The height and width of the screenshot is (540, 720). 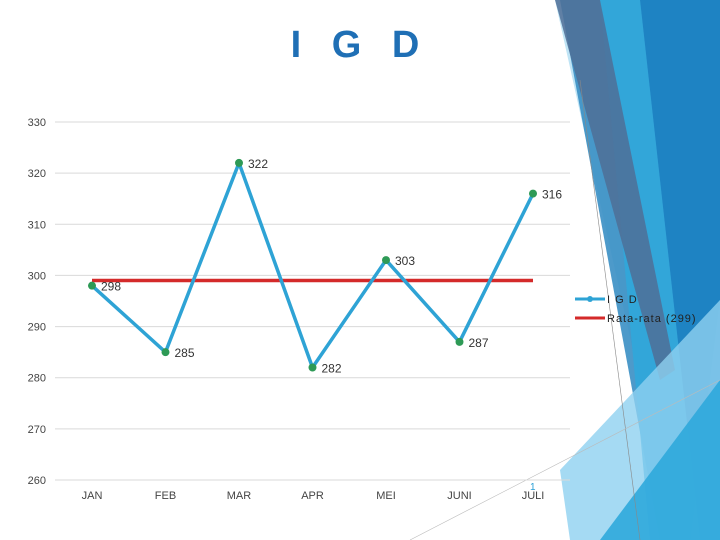 I want to click on y-tick-label: 280, so click(x=37, y=379).